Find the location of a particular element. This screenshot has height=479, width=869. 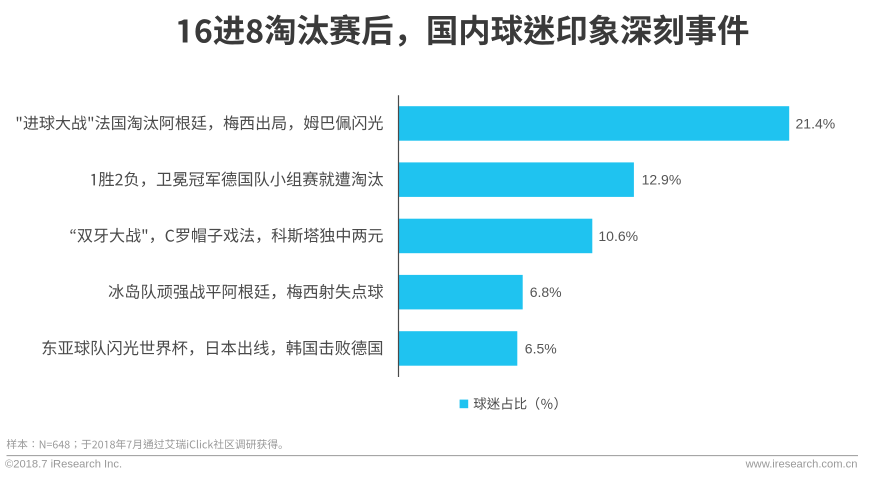

svg-text: ©2018.7 iResearch Inc. is located at coordinates (63, 465).